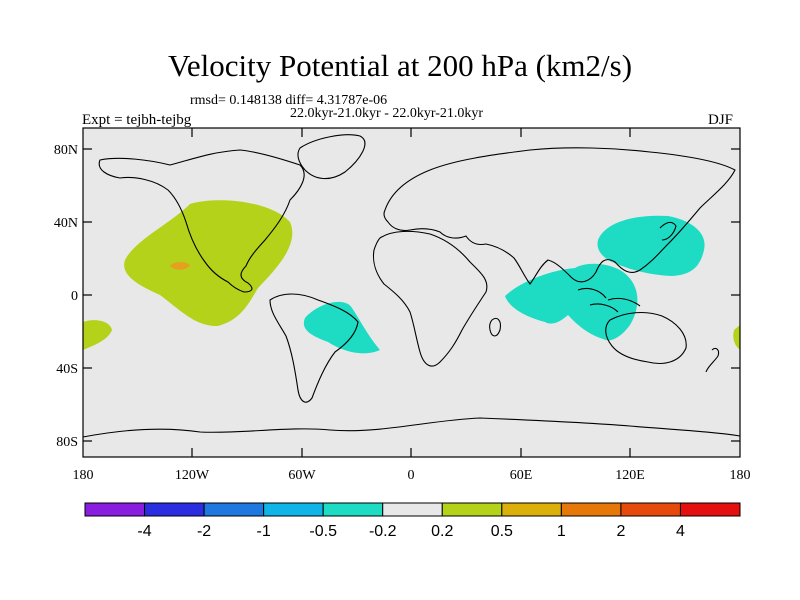  Describe the element at coordinates (289, 100) in the screenshot. I see `stats-label: rmsd= 0.148138 diff= 4.31787e-06` at that location.